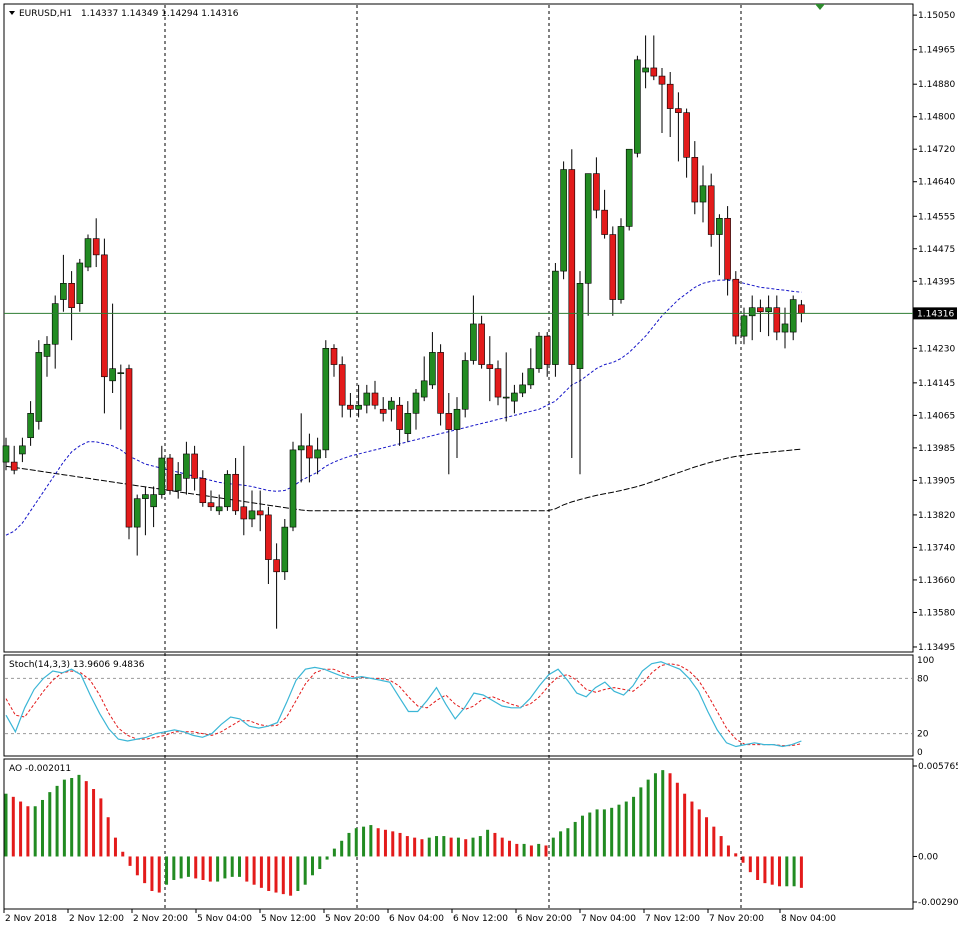 The width and height of the screenshot is (958, 934). What do you see at coordinates (936, 516) in the screenshot?
I see `price-tick-label: 1.13820` at bounding box center [936, 516].